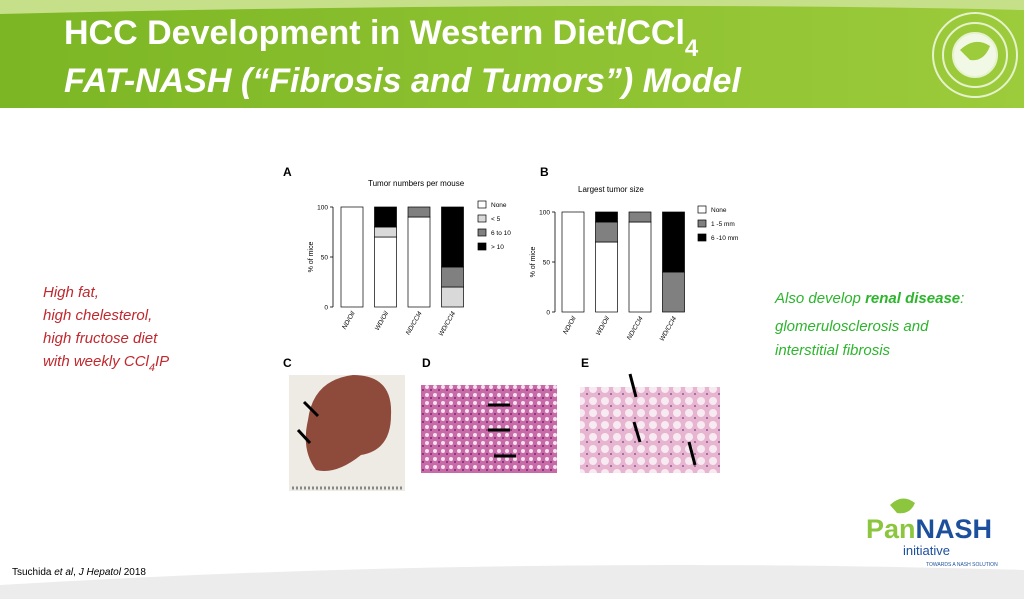  What do you see at coordinates (585, 363) in the screenshot?
I see `panel-label: E` at bounding box center [585, 363].